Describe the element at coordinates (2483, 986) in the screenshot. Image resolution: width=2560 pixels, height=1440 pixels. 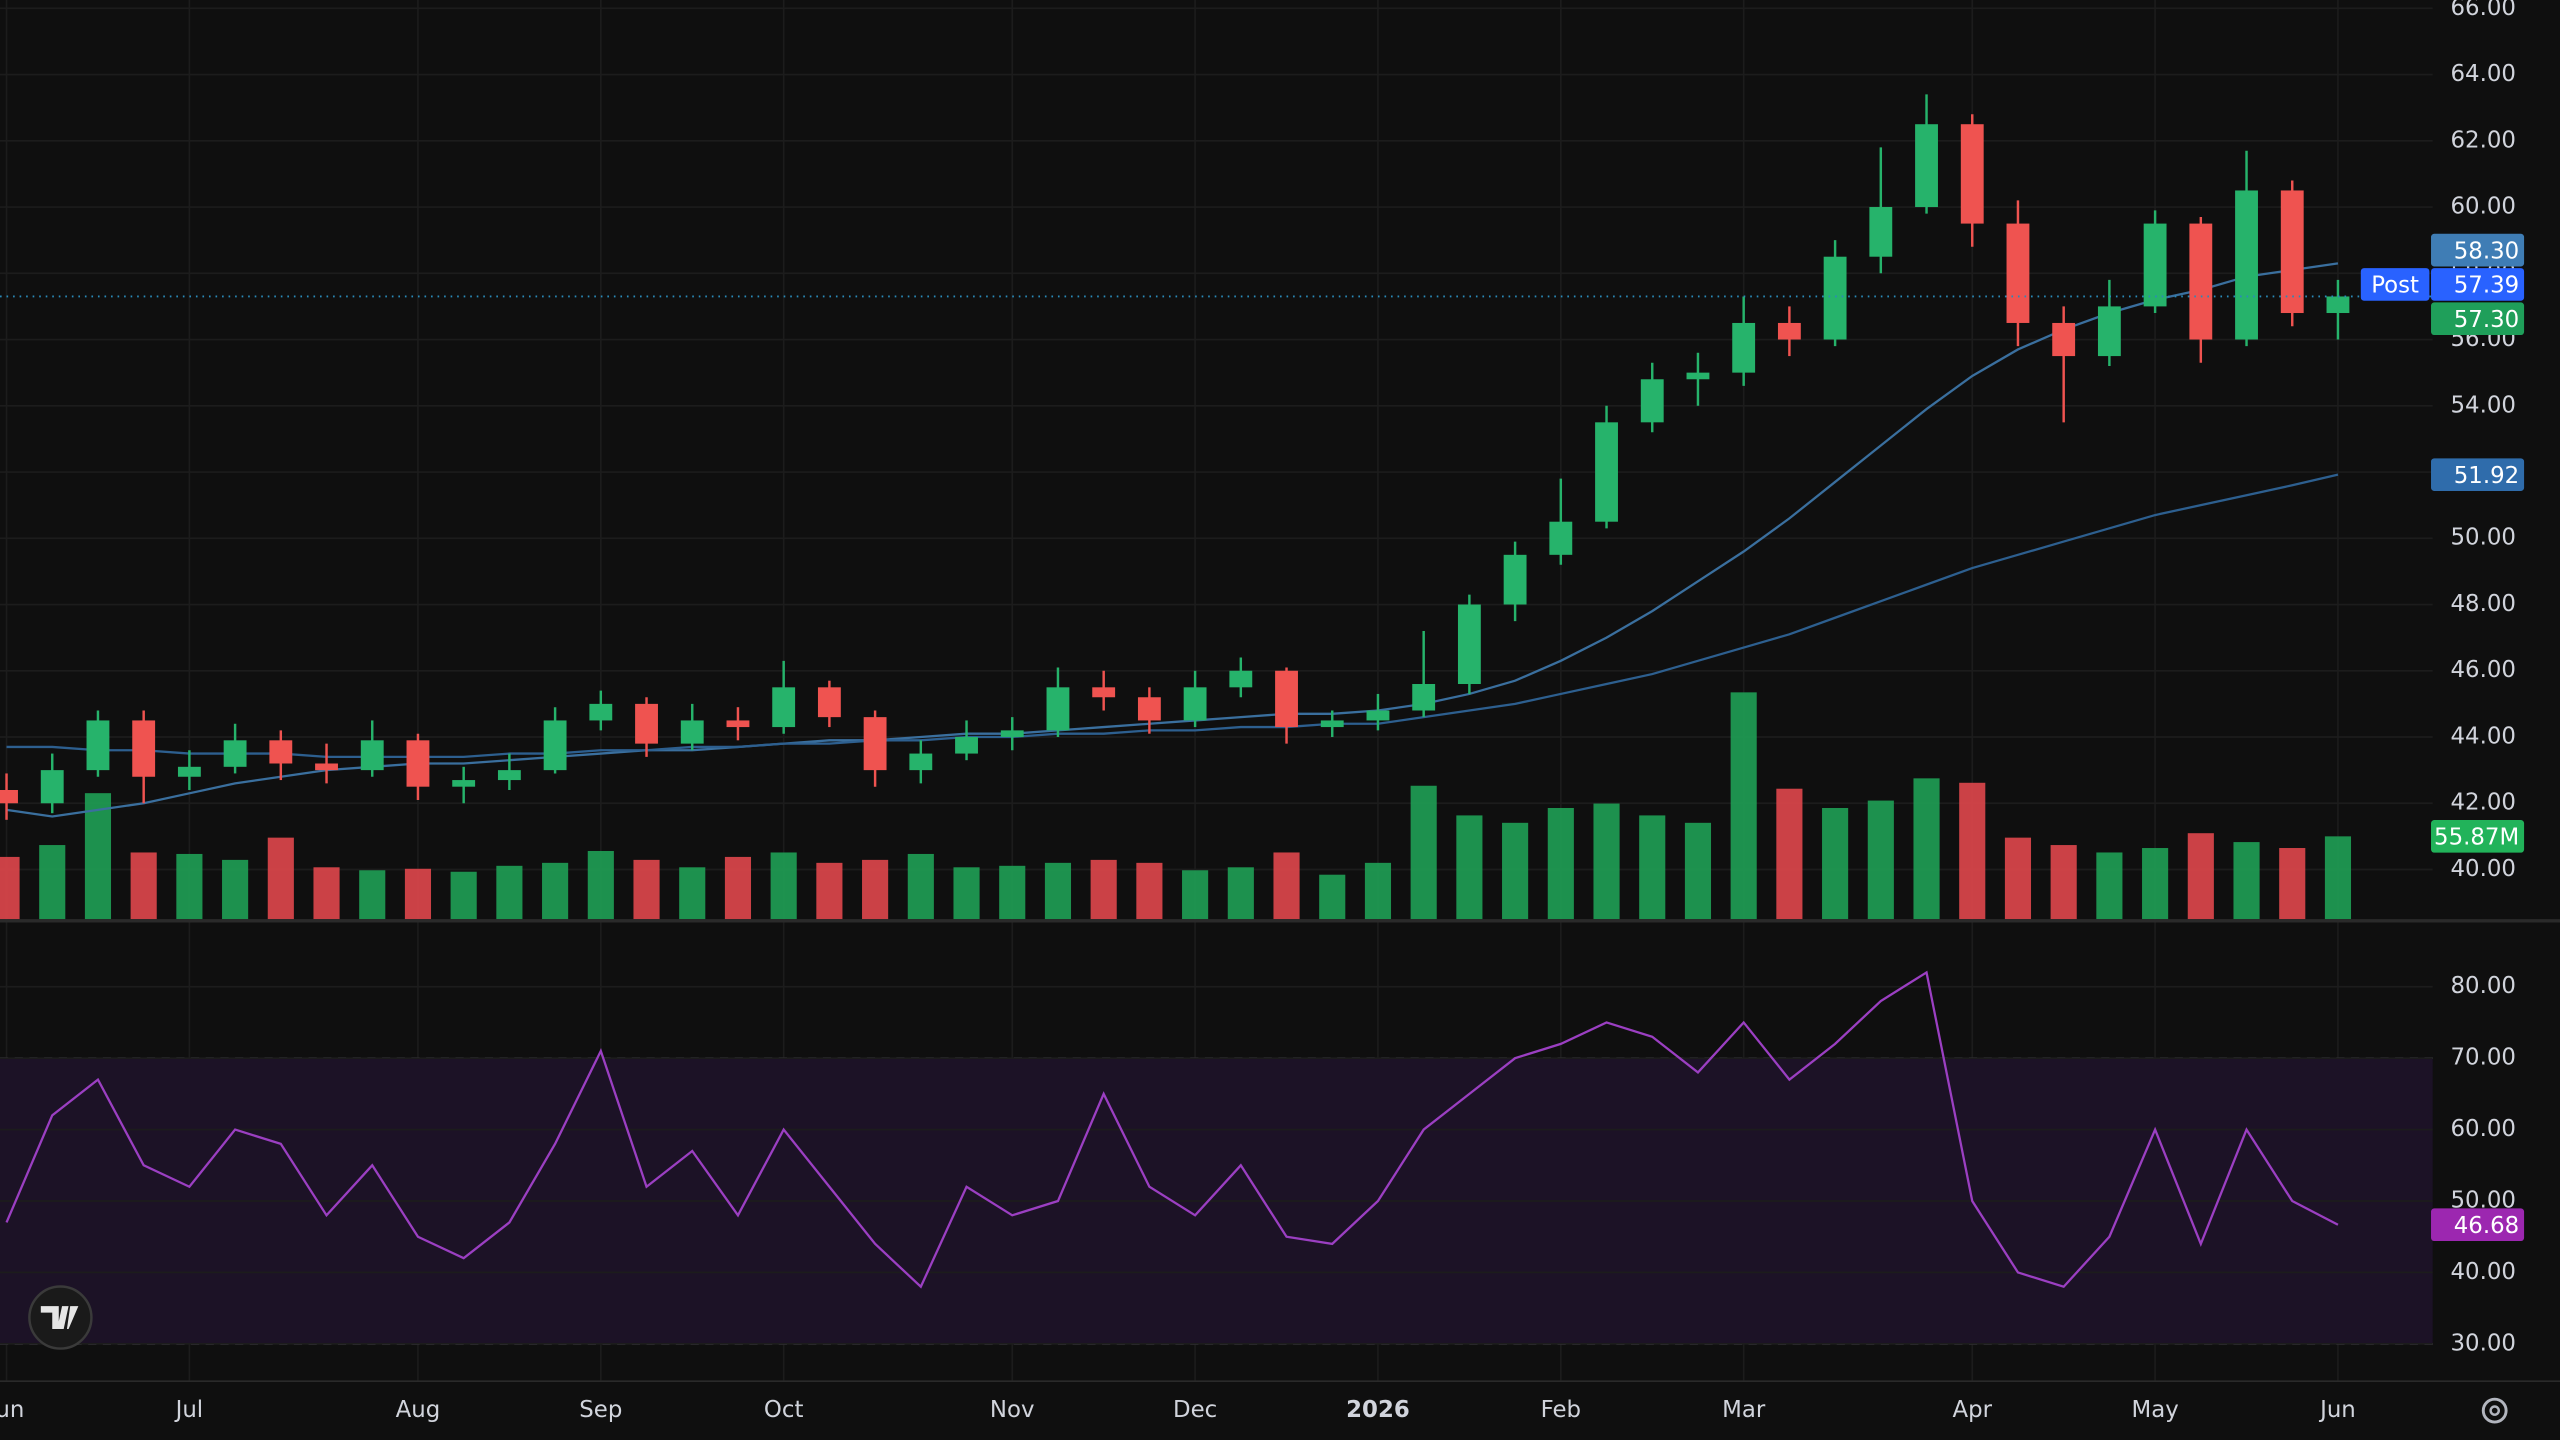
I see `y-tick-label: 80.00` at that location.